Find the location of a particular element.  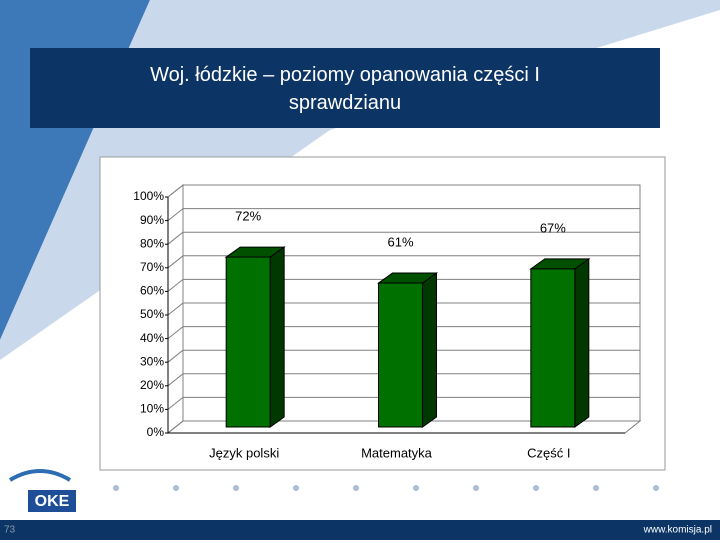

x-tick-label: Język polski is located at coordinates (244, 452).